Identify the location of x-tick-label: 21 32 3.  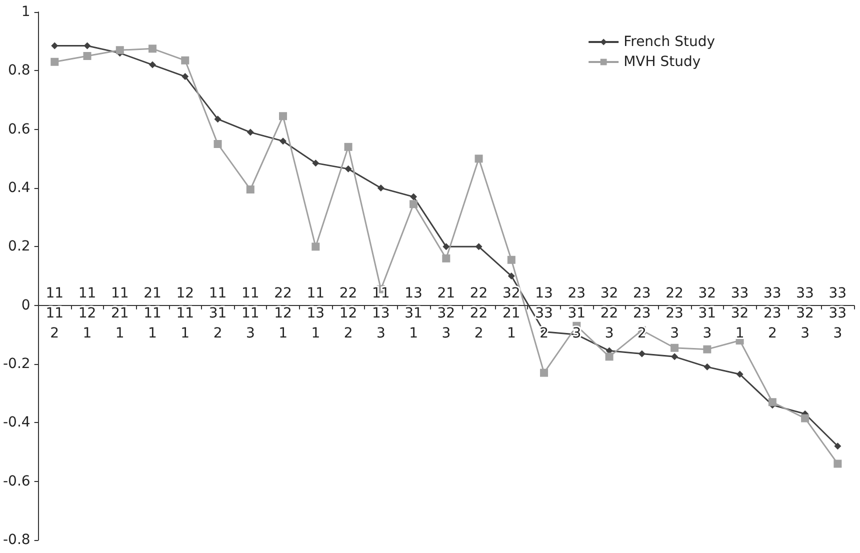
(446, 313).